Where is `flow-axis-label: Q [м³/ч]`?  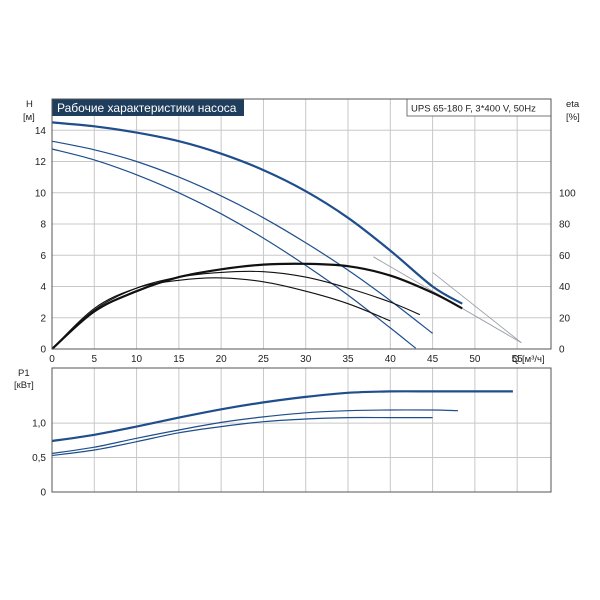 flow-axis-label: Q [м³/ч] is located at coordinates (528, 359).